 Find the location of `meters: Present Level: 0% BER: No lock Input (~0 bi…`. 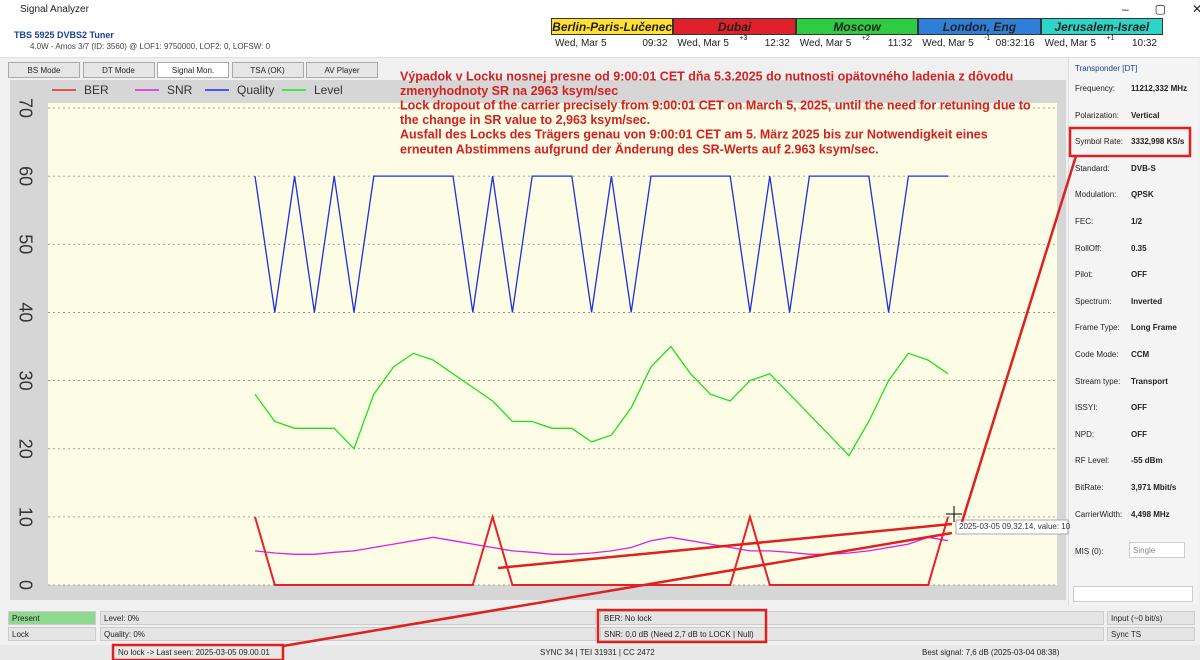

meters: Present Level: 0% BER: No lock Input (~0 bi… is located at coordinates (600, 627).